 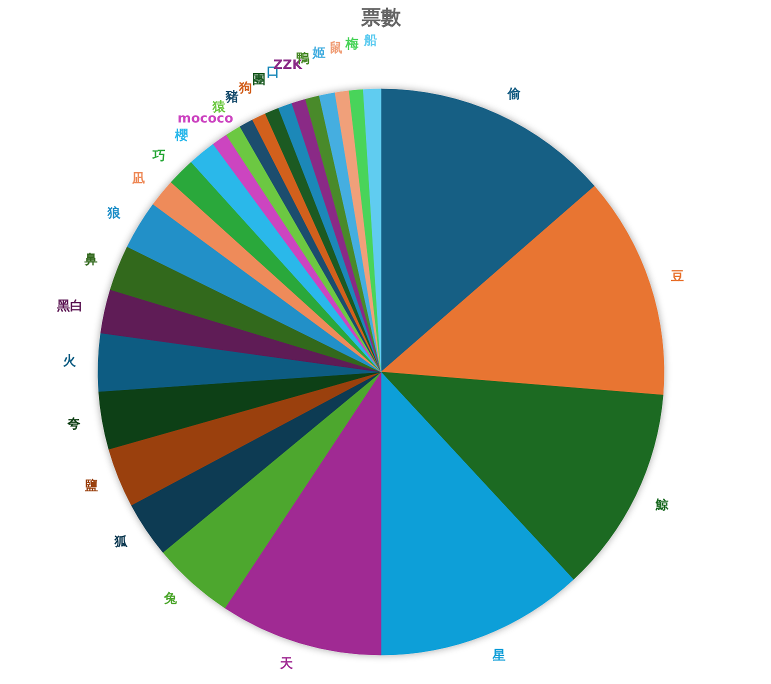 What do you see at coordinates (158, 156) in the screenshot?
I see `slice-label: 巧` at bounding box center [158, 156].